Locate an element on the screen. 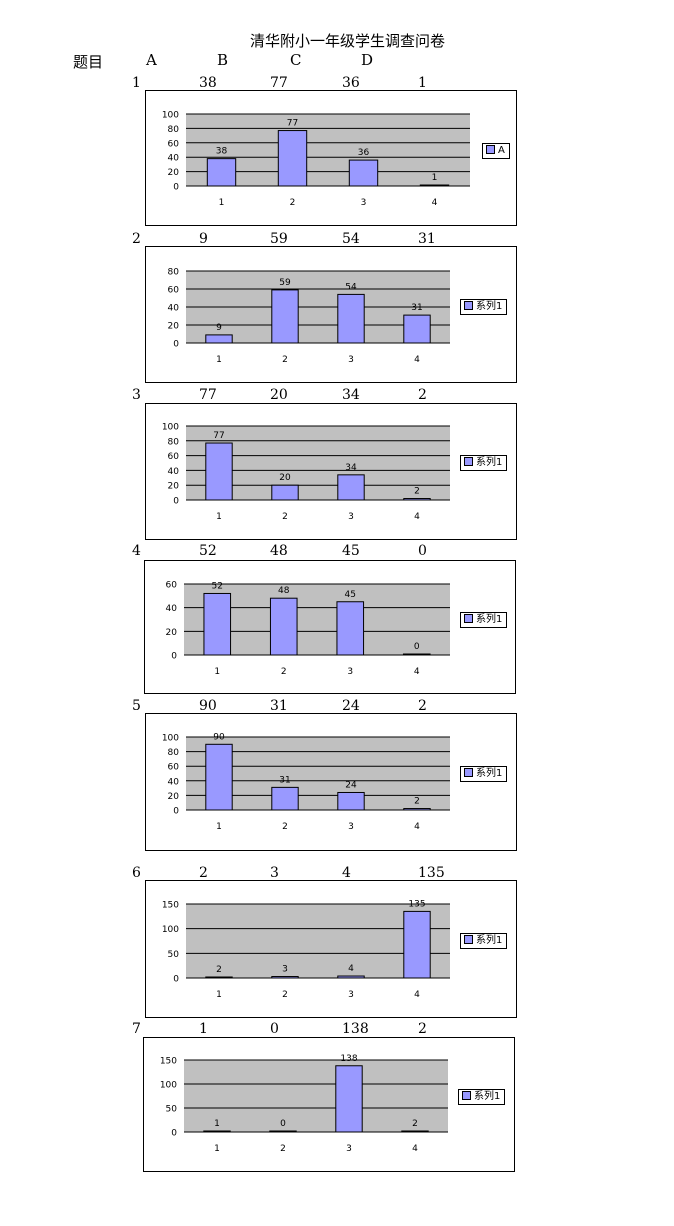  answer-count-a: 1 is located at coordinates (203, 1029).